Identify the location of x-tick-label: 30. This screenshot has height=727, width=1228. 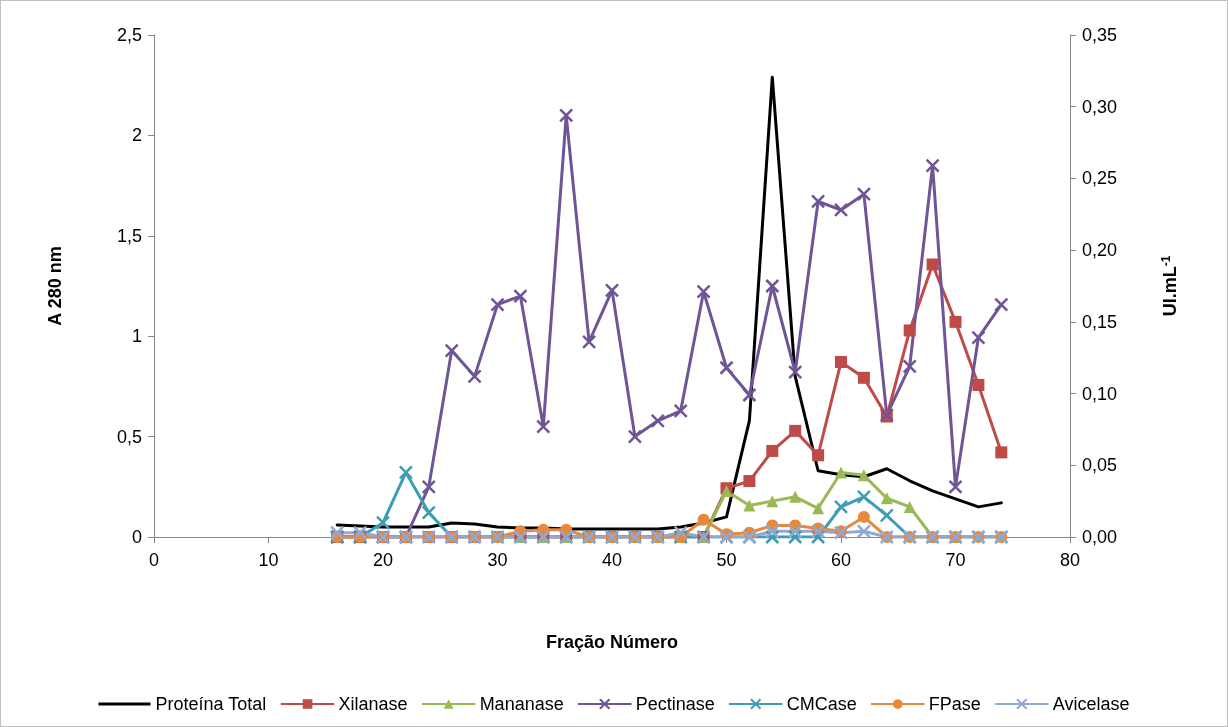
(497, 560).